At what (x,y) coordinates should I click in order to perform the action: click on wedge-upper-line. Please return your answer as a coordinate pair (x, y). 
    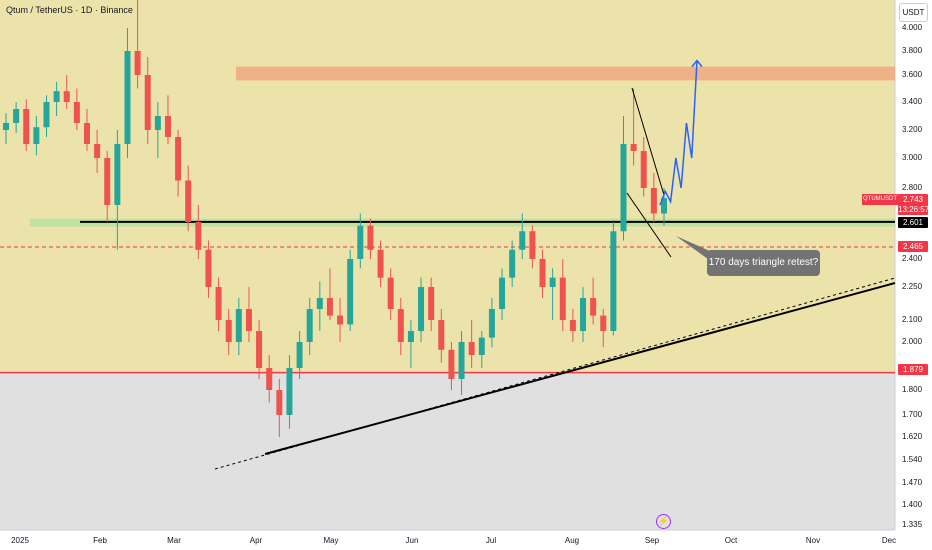
    Looking at the image, I should click on (648, 141).